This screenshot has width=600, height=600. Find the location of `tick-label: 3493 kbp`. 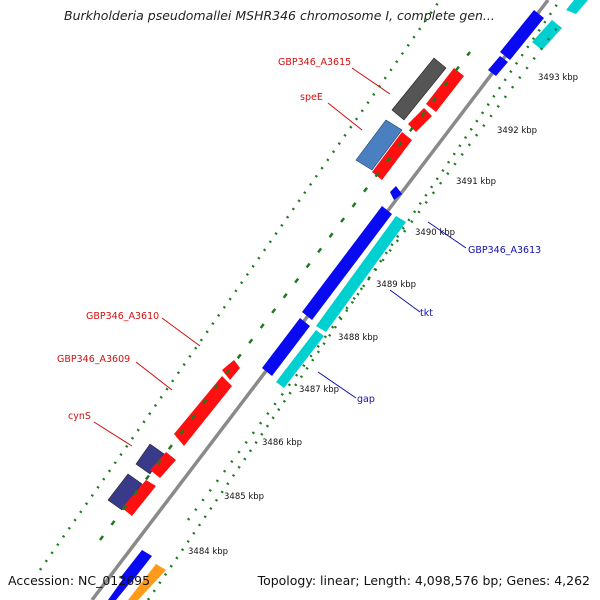

tick-label: 3493 kbp is located at coordinates (558, 78).